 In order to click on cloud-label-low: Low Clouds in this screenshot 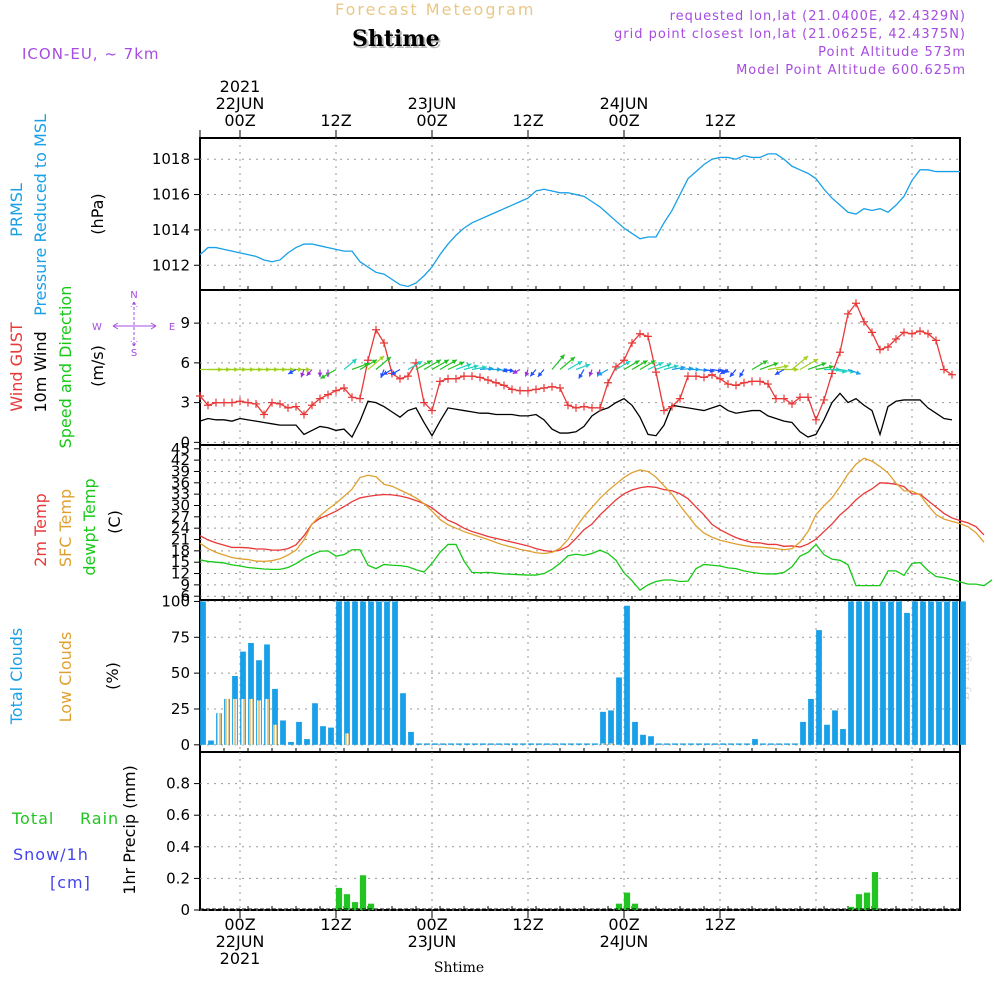, I will do `click(65, 677)`.